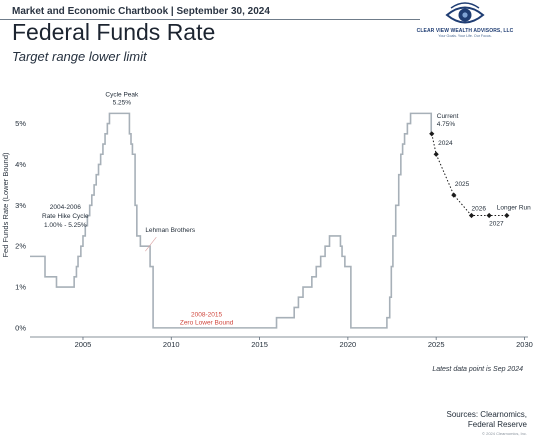  Describe the element at coordinates (436, 344) in the screenshot. I see `x-tick-label: 2025` at that location.